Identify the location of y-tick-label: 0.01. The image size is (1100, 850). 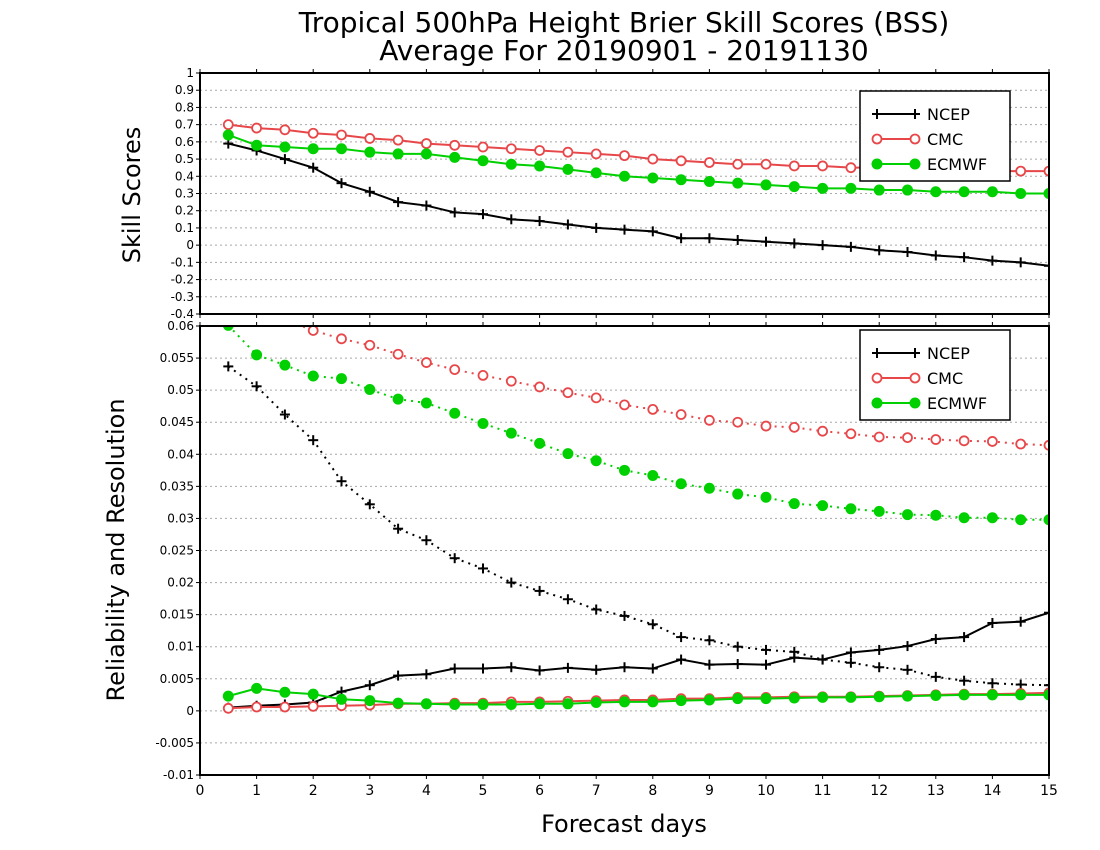
(180, 647).